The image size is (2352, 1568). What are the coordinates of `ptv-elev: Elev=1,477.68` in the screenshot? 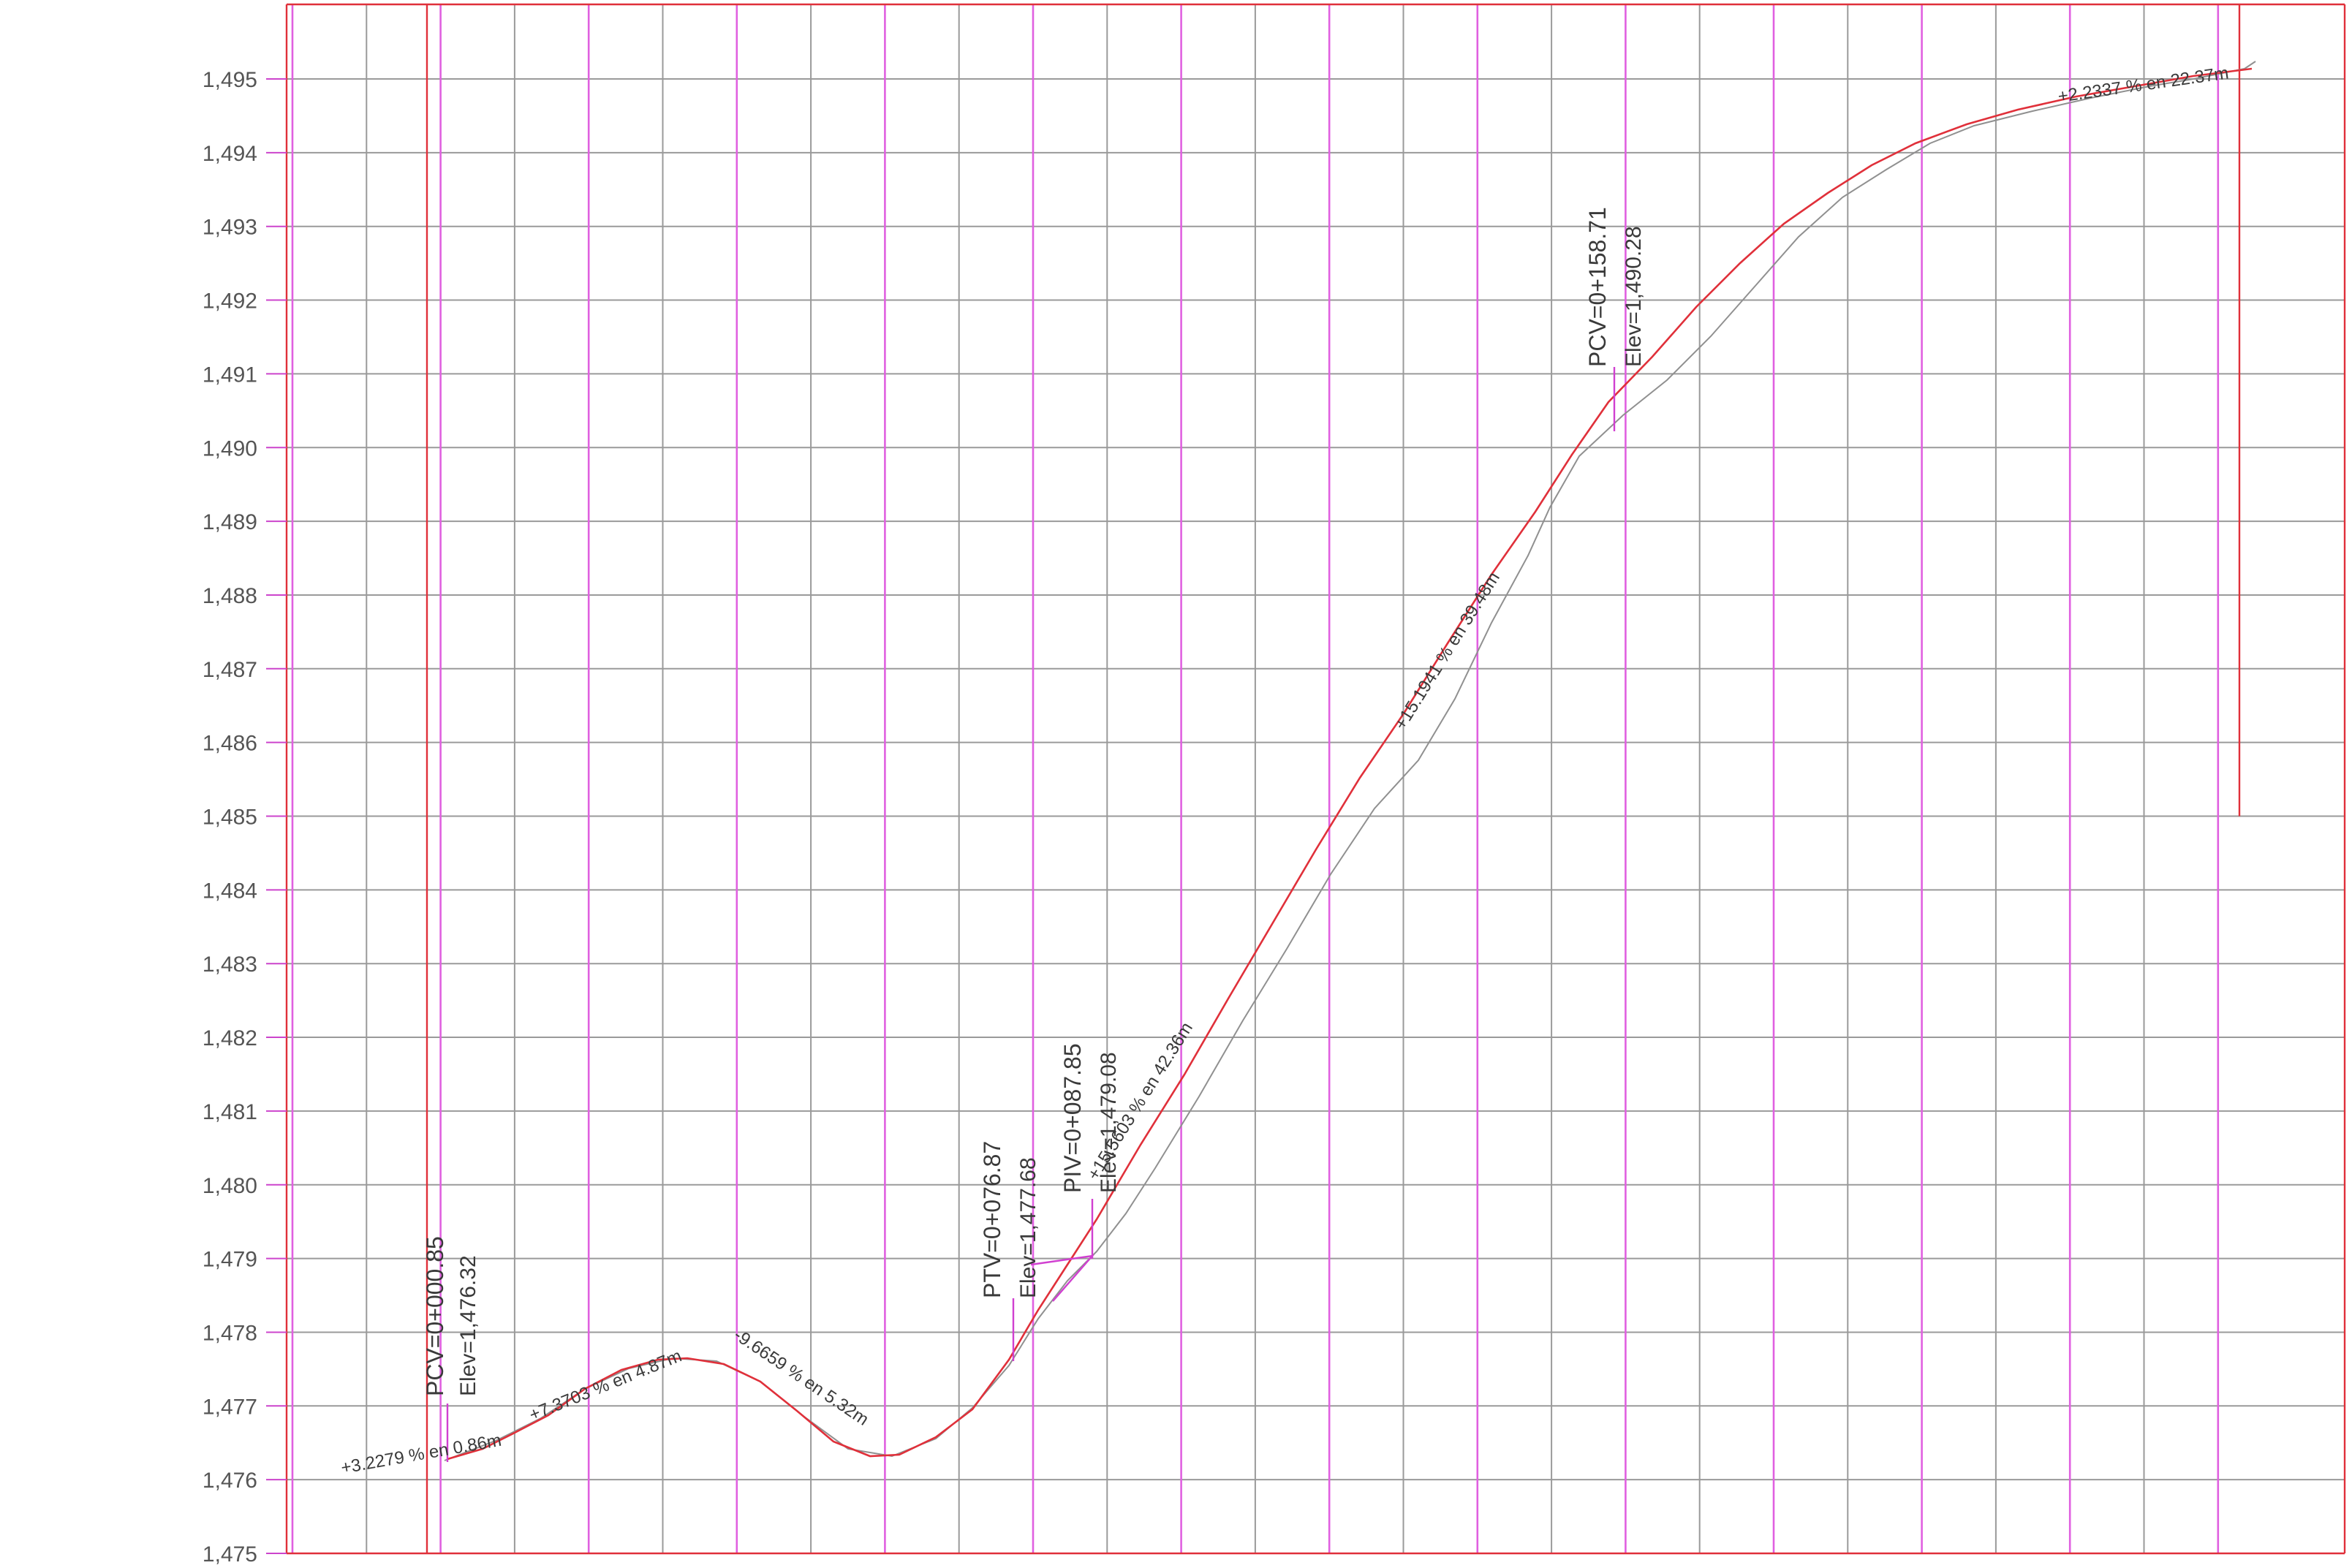 It's located at (1028, 1227).